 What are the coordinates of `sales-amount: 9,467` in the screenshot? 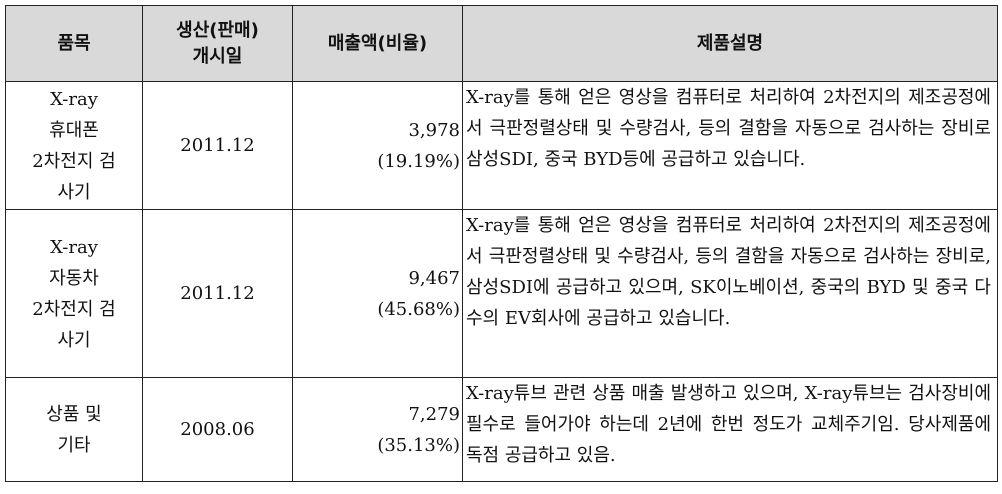 It's located at (434, 278).